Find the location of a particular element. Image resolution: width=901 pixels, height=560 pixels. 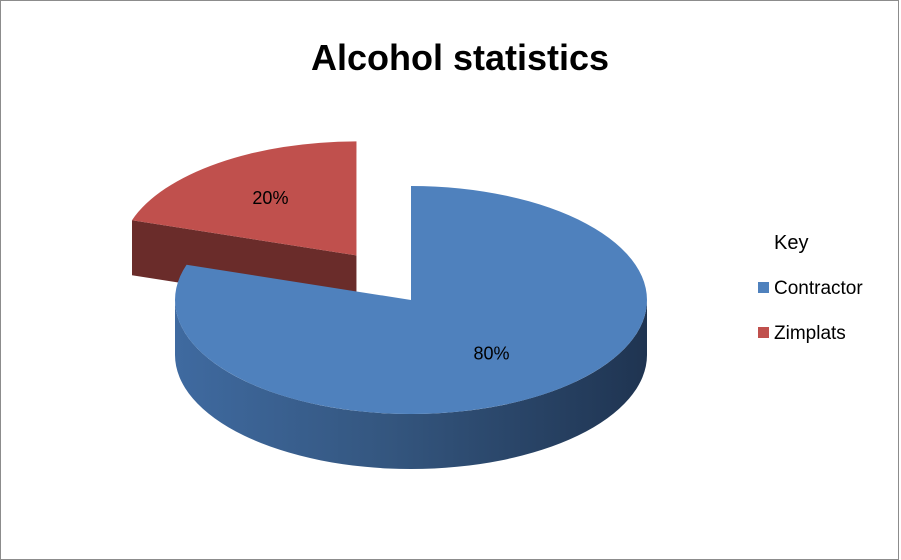

legend: Key Contractor Zimplats is located at coordinates (810, 288).